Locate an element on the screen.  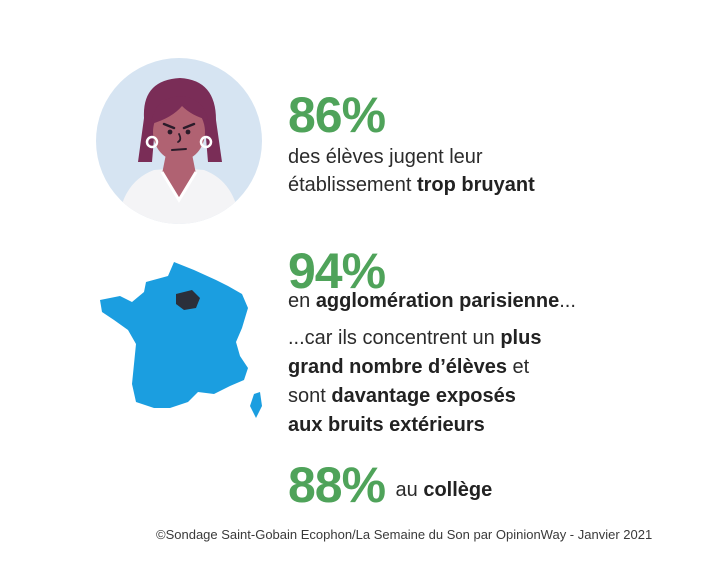
explanation-line3: sont davantage exposés is located at coordinates (402, 396).